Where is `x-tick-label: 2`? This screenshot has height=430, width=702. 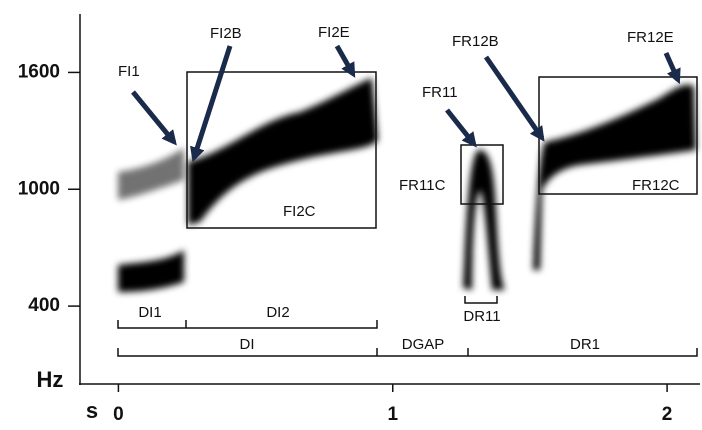
x-tick-label: 2 is located at coordinates (667, 414).